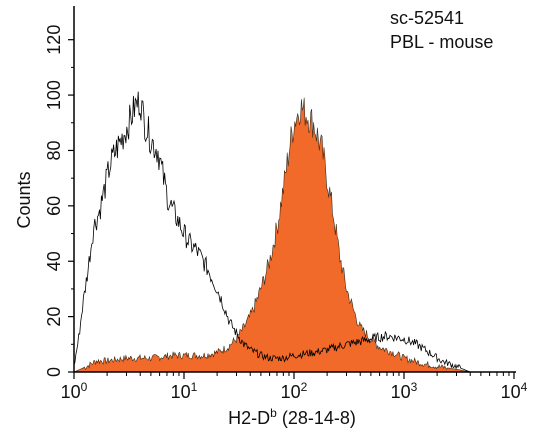  Describe the element at coordinates (514, 391) in the screenshot. I see `x-tick-label: 10⁴` at that location.